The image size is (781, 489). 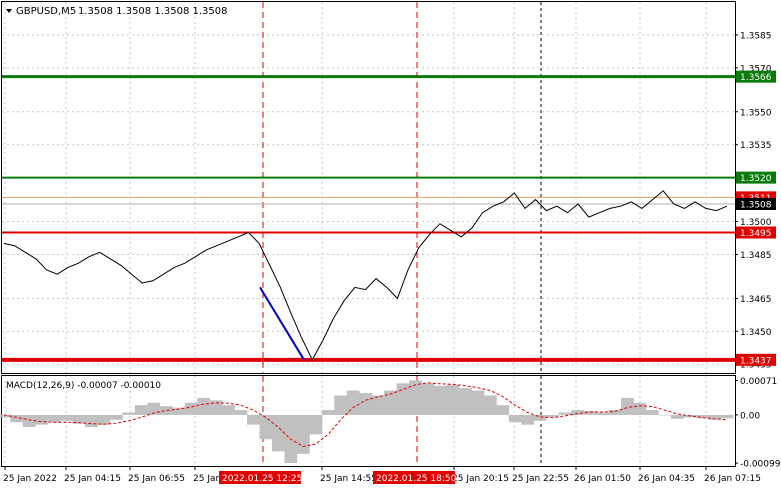 I want to click on level-label: 1.3566, so click(x=756, y=78).